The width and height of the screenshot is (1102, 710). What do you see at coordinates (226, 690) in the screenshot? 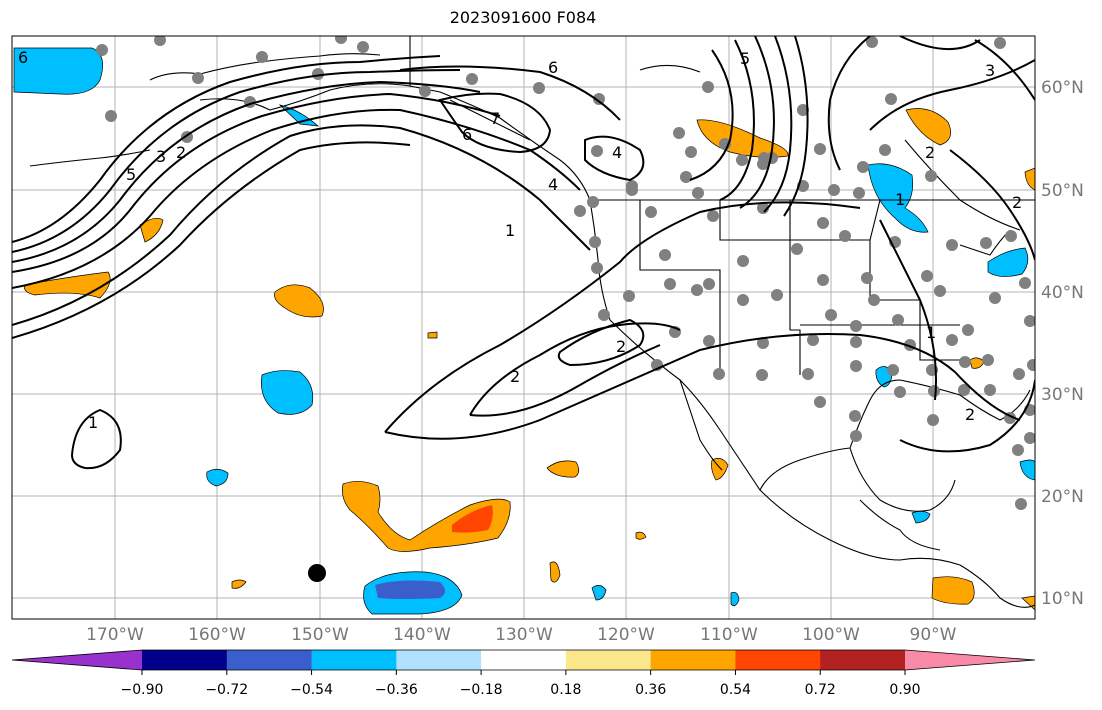
I see `colorbar-label: −0.72` at bounding box center [226, 690].